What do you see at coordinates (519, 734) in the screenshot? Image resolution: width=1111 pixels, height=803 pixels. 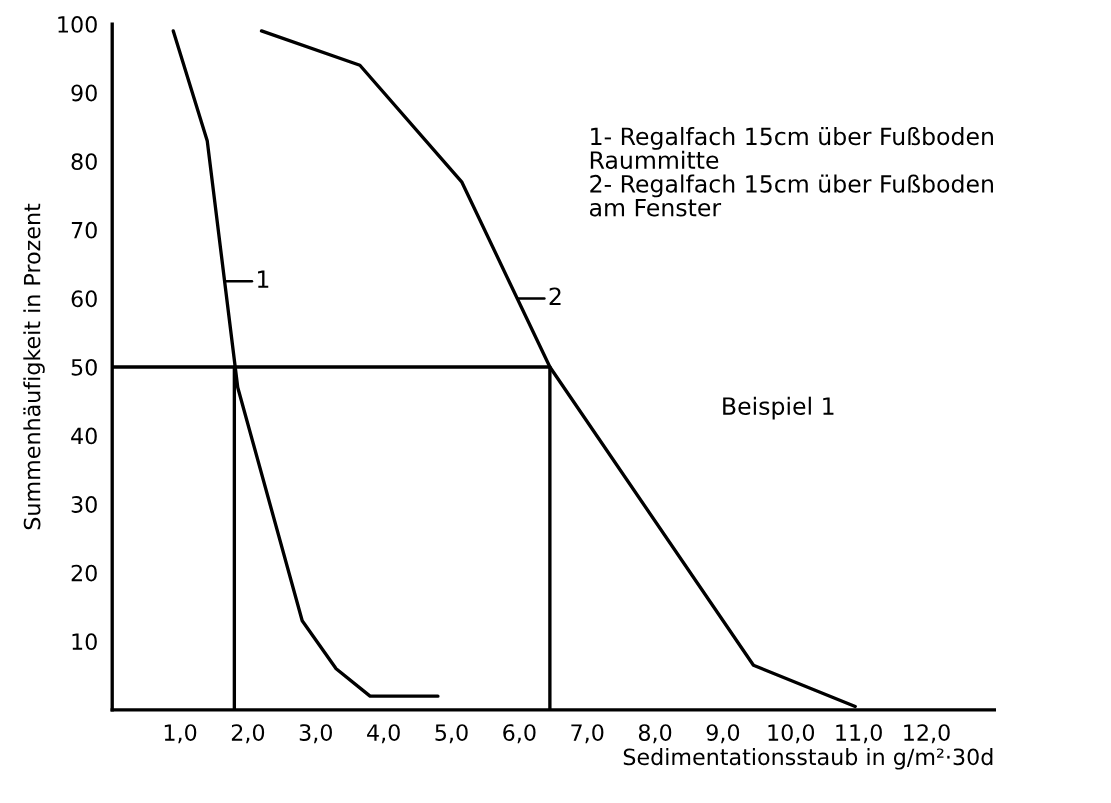 I see `x-tick-label: 6,0` at bounding box center [519, 734].